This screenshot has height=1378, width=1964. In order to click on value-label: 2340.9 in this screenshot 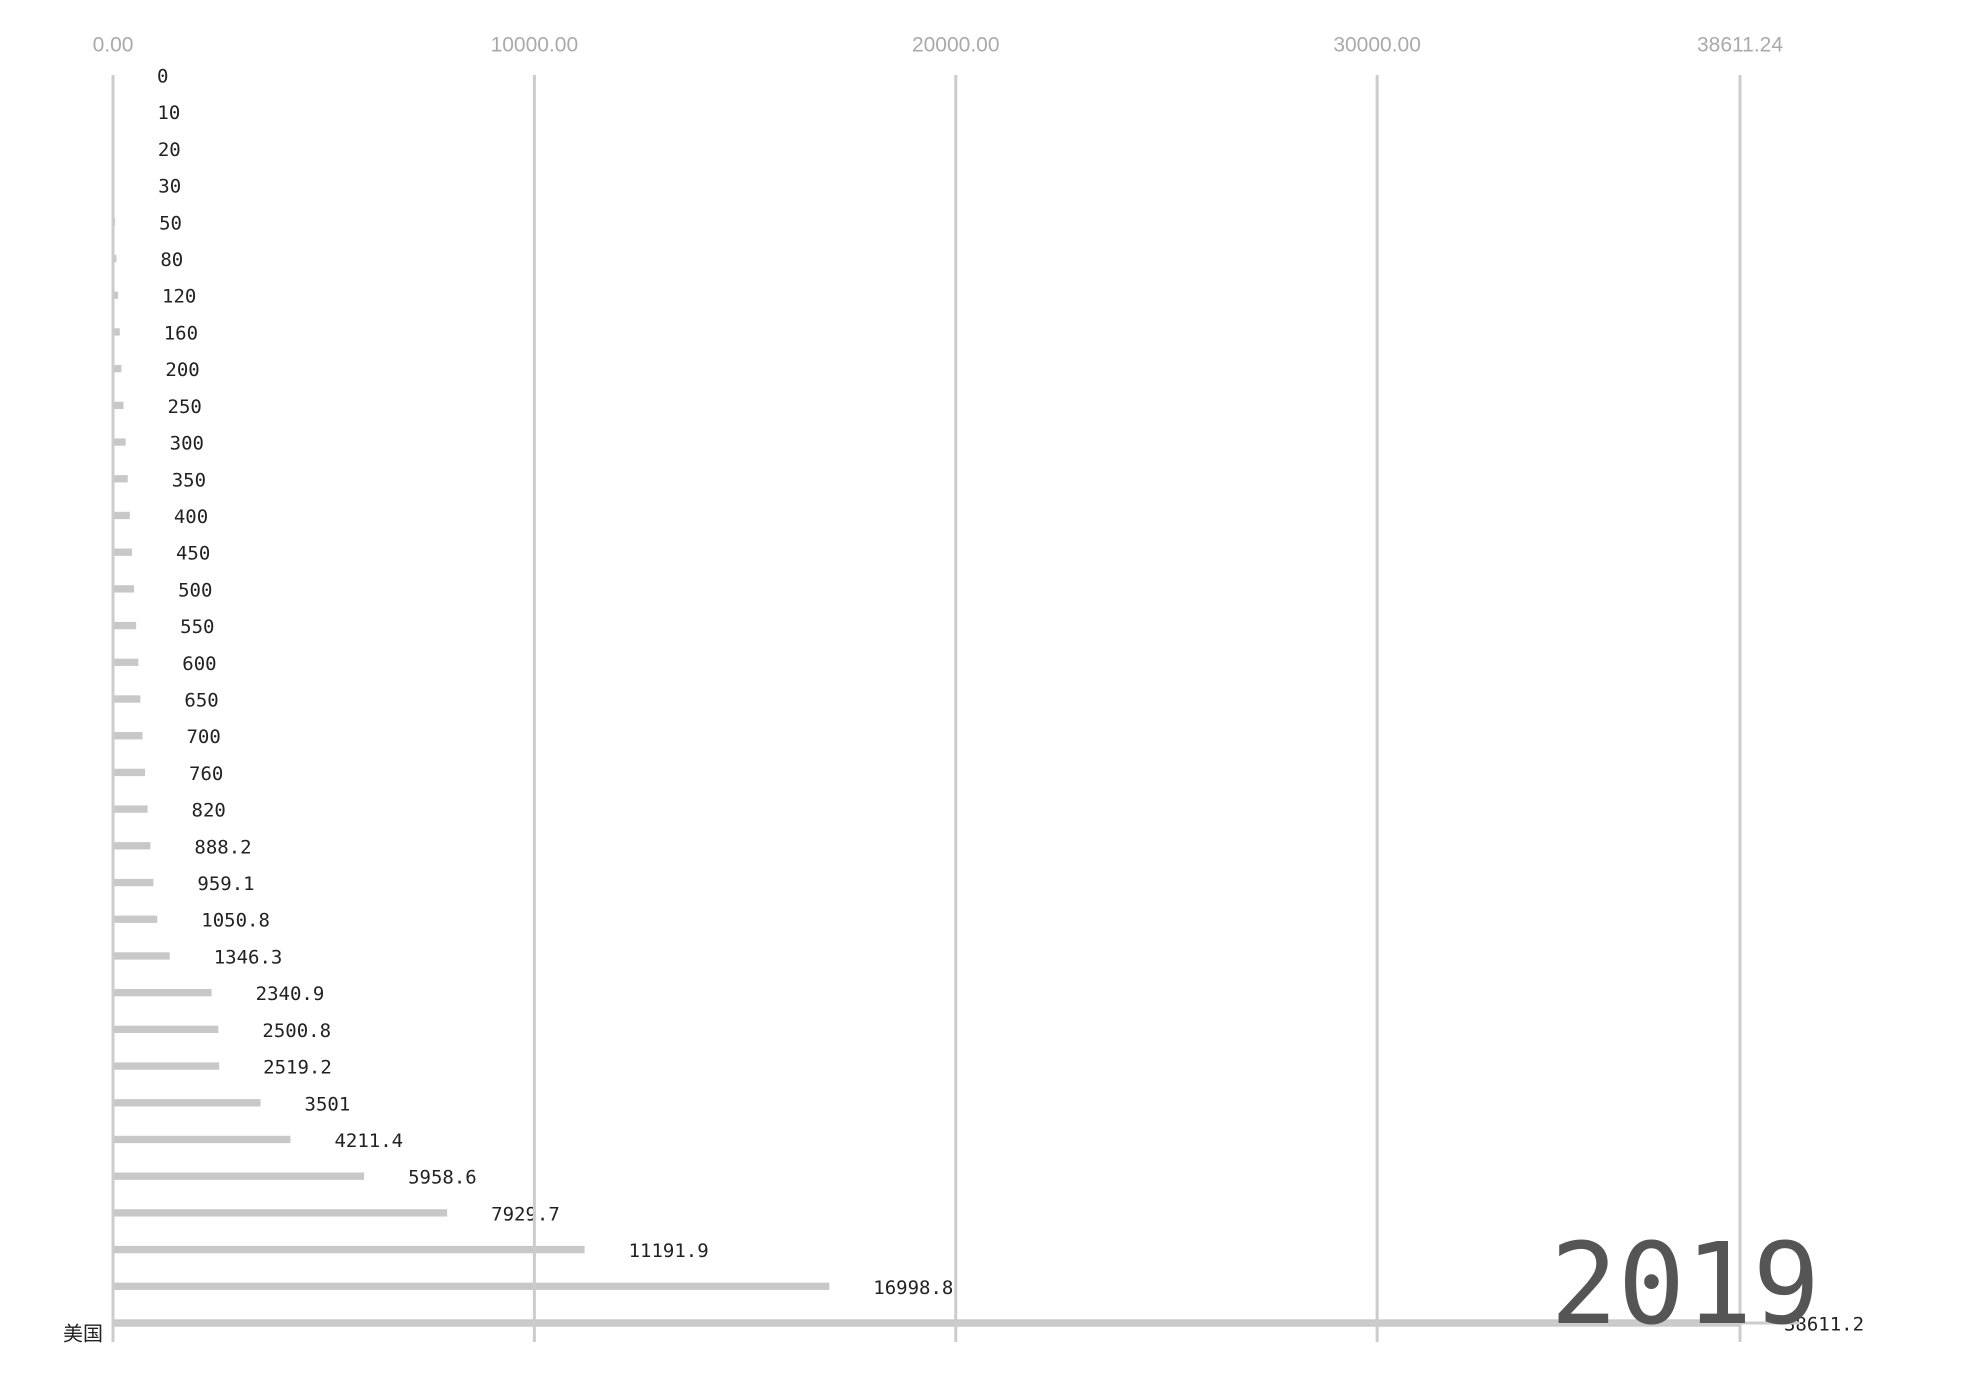, I will do `click(290, 994)`.